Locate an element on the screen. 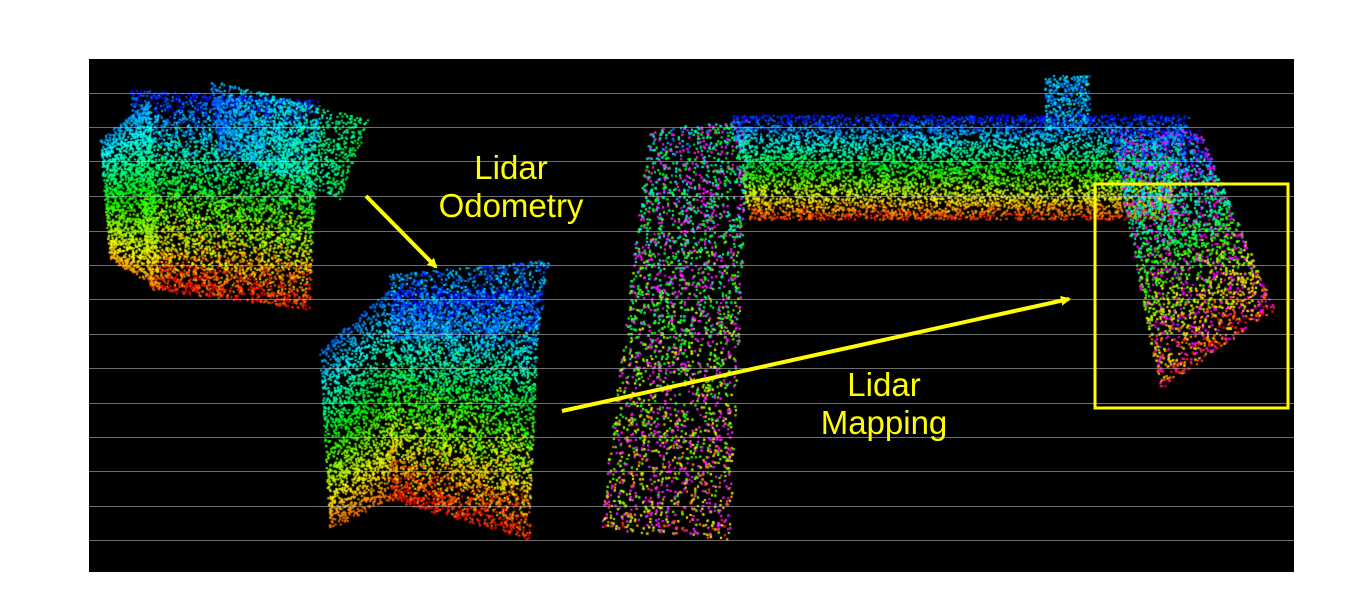 The image size is (1366, 604). lidar-odometry-label-line1: Lidar is located at coordinates (511, 167).